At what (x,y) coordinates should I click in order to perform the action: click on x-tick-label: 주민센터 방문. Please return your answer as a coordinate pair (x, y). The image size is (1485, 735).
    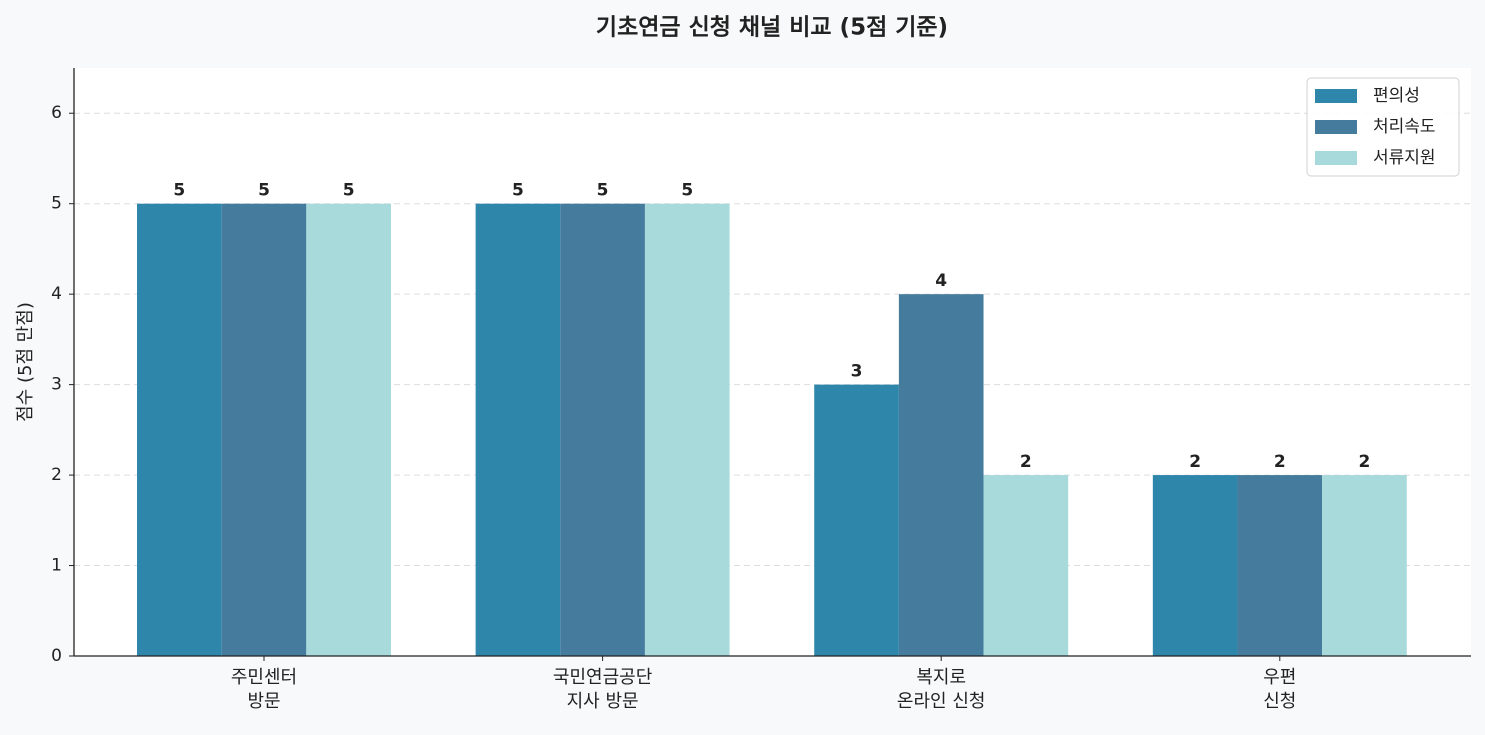
    Looking at the image, I should click on (264, 689).